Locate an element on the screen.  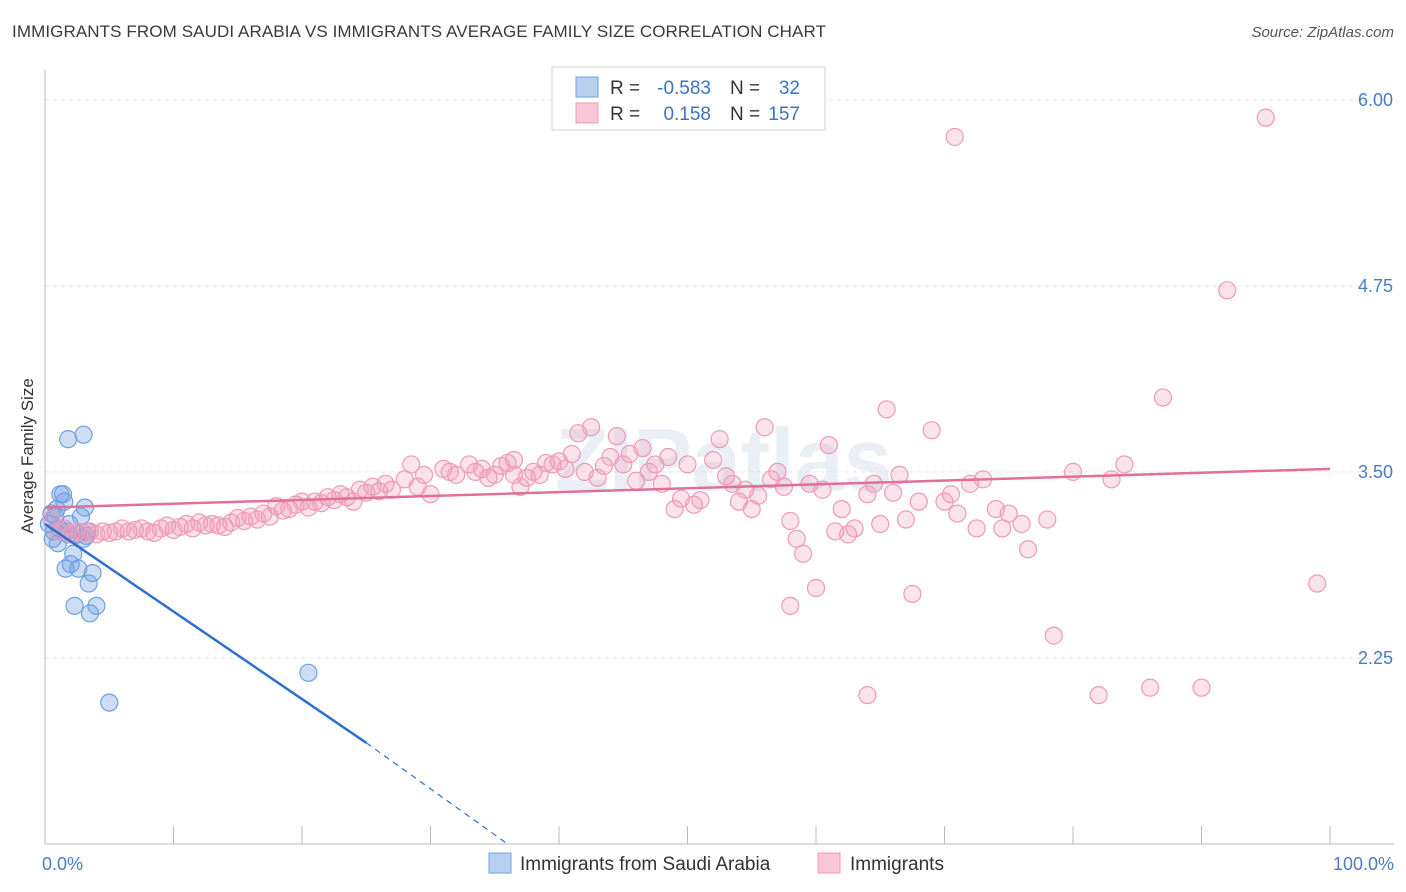
series-saudi-arabia-points is located at coordinates (178, 568).